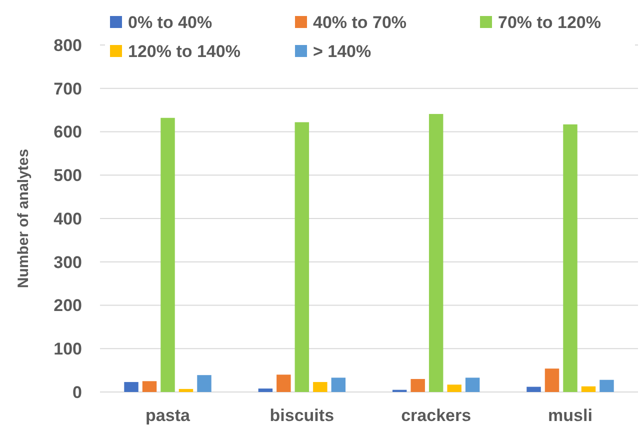 This screenshot has width=642, height=429. What do you see at coordinates (436, 415) in the screenshot?
I see `x-tick-label: crackers` at bounding box center [436, 415].